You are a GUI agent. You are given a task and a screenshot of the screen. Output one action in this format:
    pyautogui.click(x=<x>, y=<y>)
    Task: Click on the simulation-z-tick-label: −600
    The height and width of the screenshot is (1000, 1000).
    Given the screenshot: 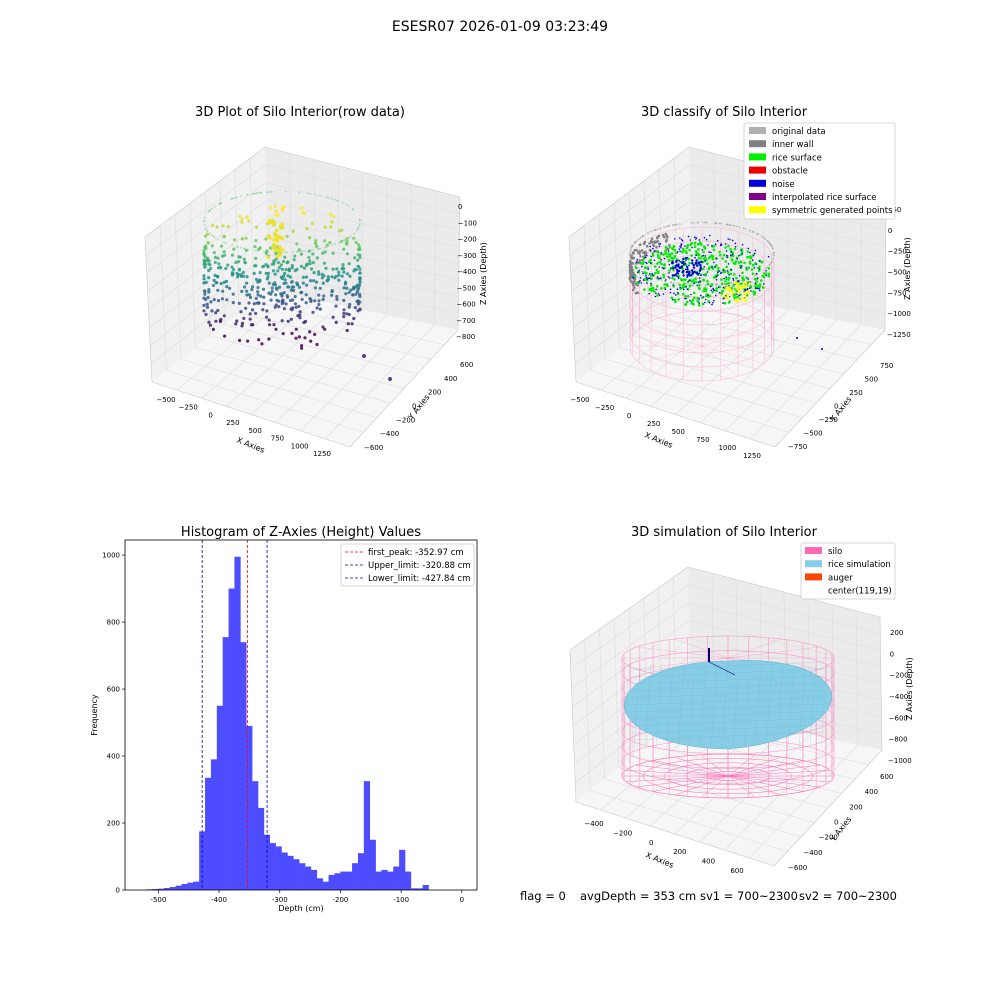 What is the action you would take?
    pyautogui.click(x=898, y=718)
    